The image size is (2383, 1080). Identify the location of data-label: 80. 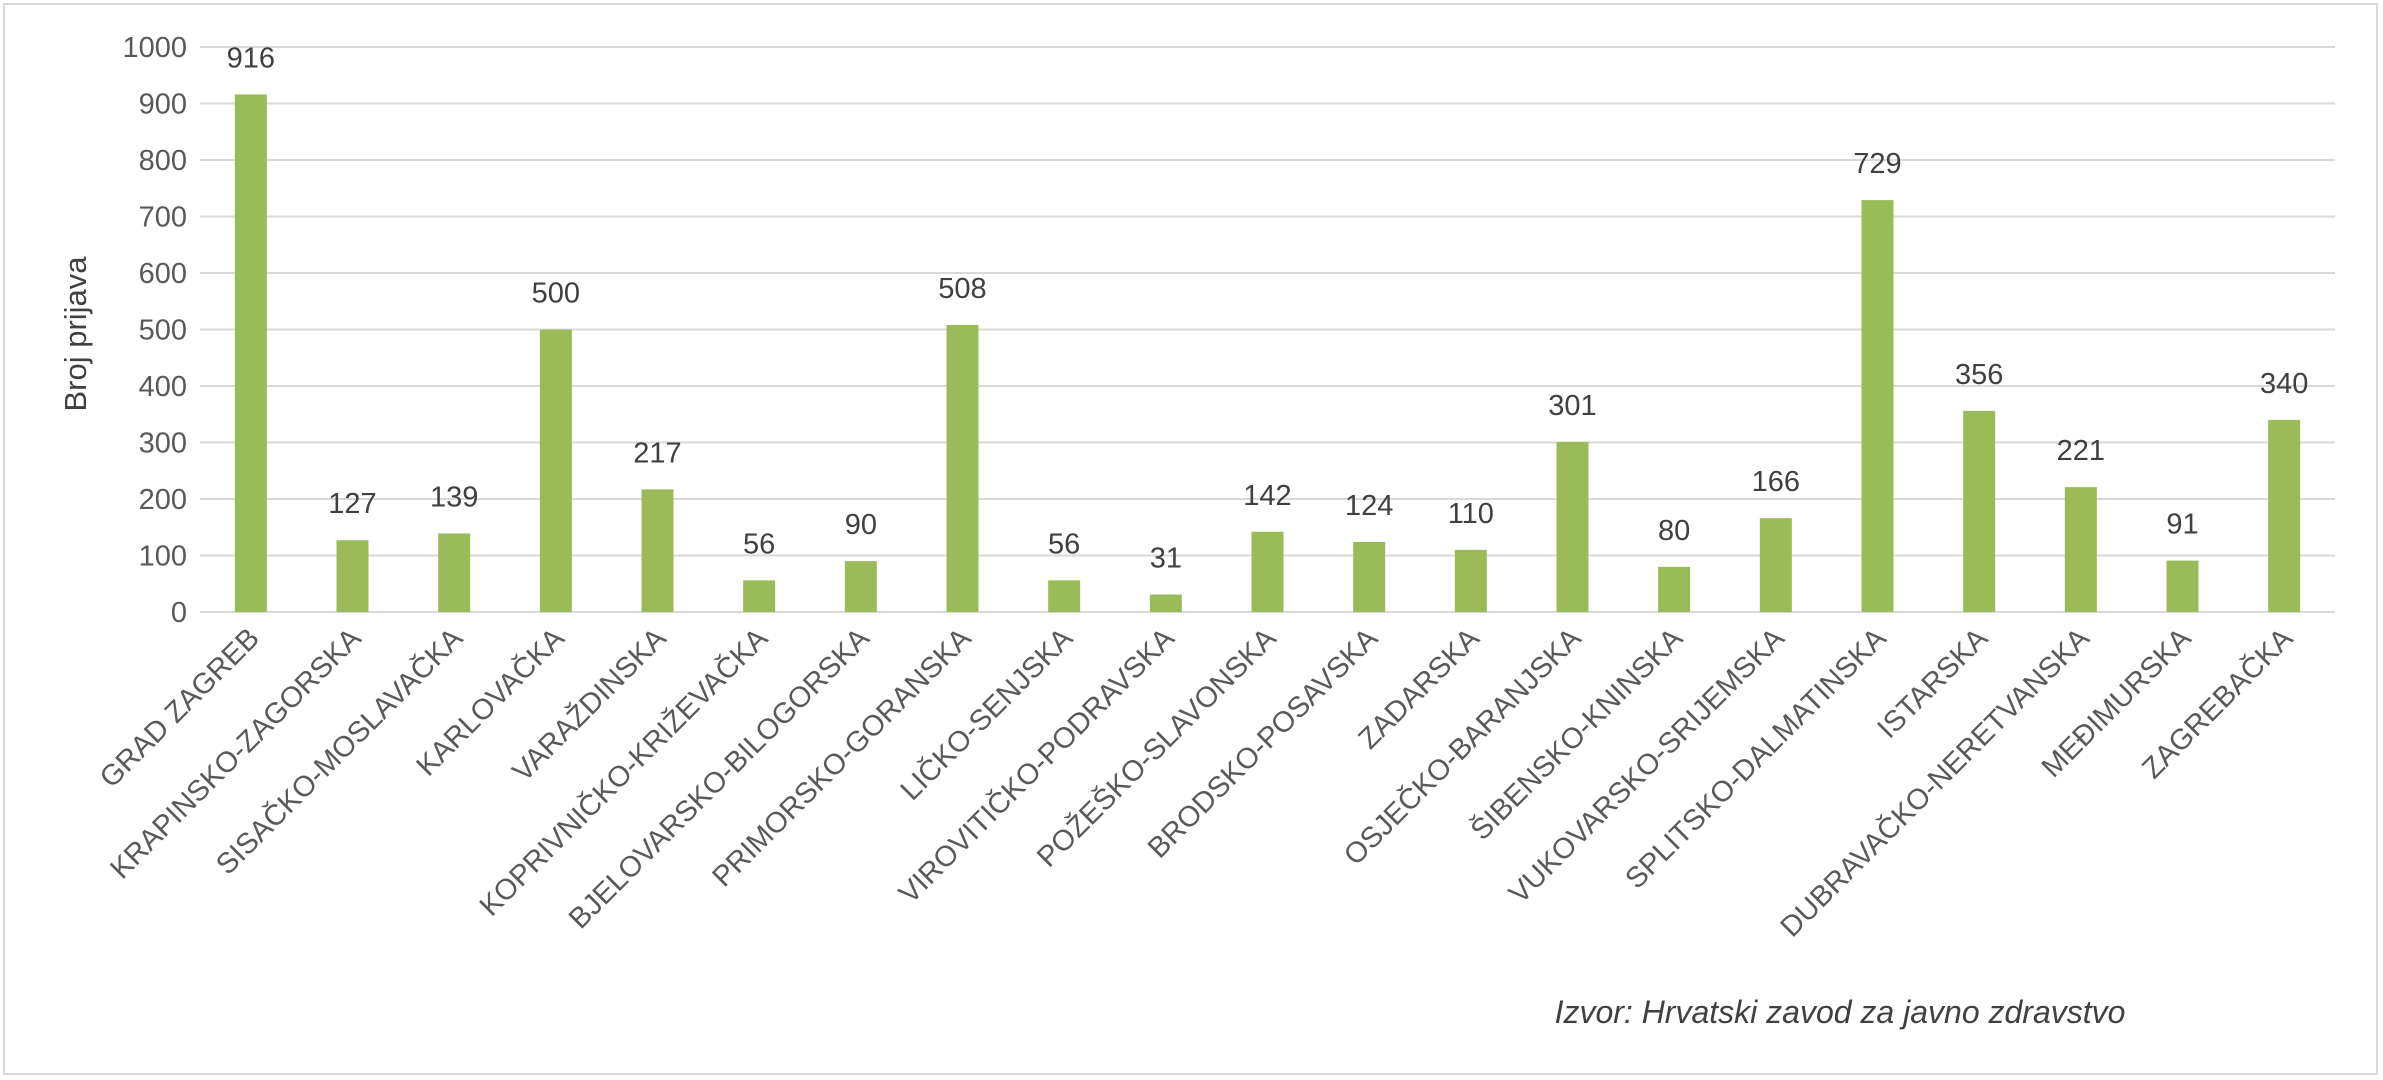
(1674, 531).